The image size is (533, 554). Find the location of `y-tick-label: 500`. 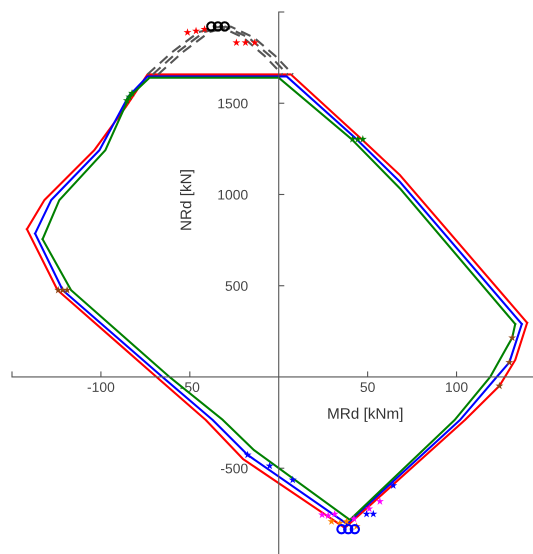

y-tick-label: 500 is located at coordinates (237, 286).